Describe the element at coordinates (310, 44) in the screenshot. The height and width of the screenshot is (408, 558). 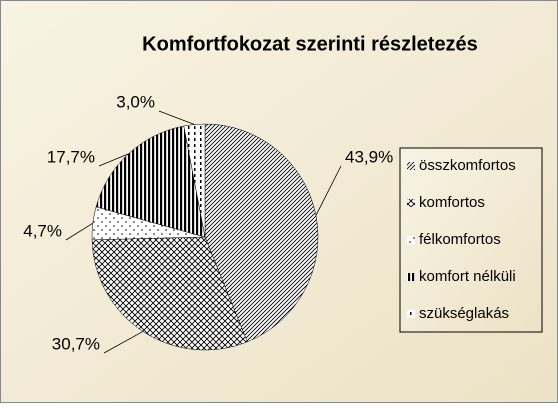
I see `chart-title: Komfortfokozat szerinti részletezés` at that location.